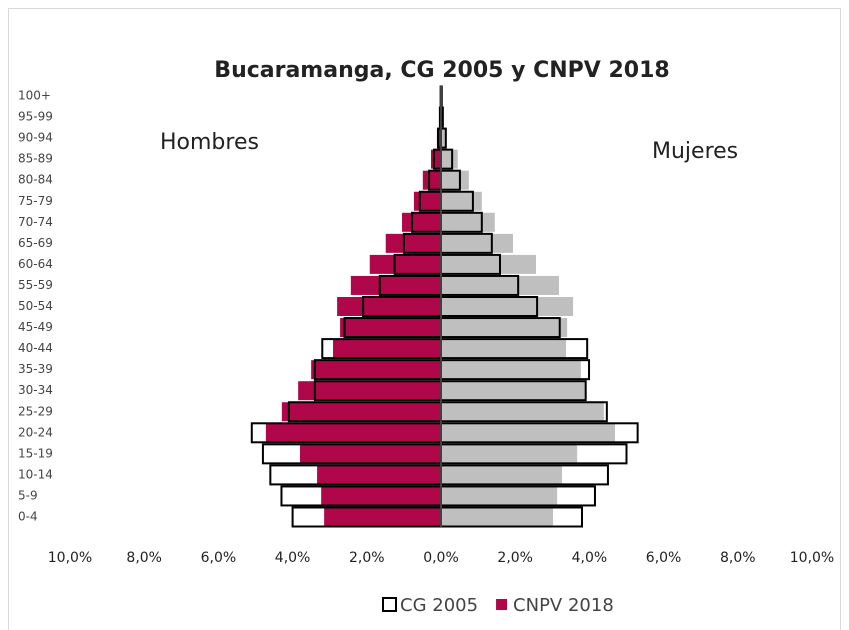  I want to click on y-tick-label: 70-74, so click(35, 222).